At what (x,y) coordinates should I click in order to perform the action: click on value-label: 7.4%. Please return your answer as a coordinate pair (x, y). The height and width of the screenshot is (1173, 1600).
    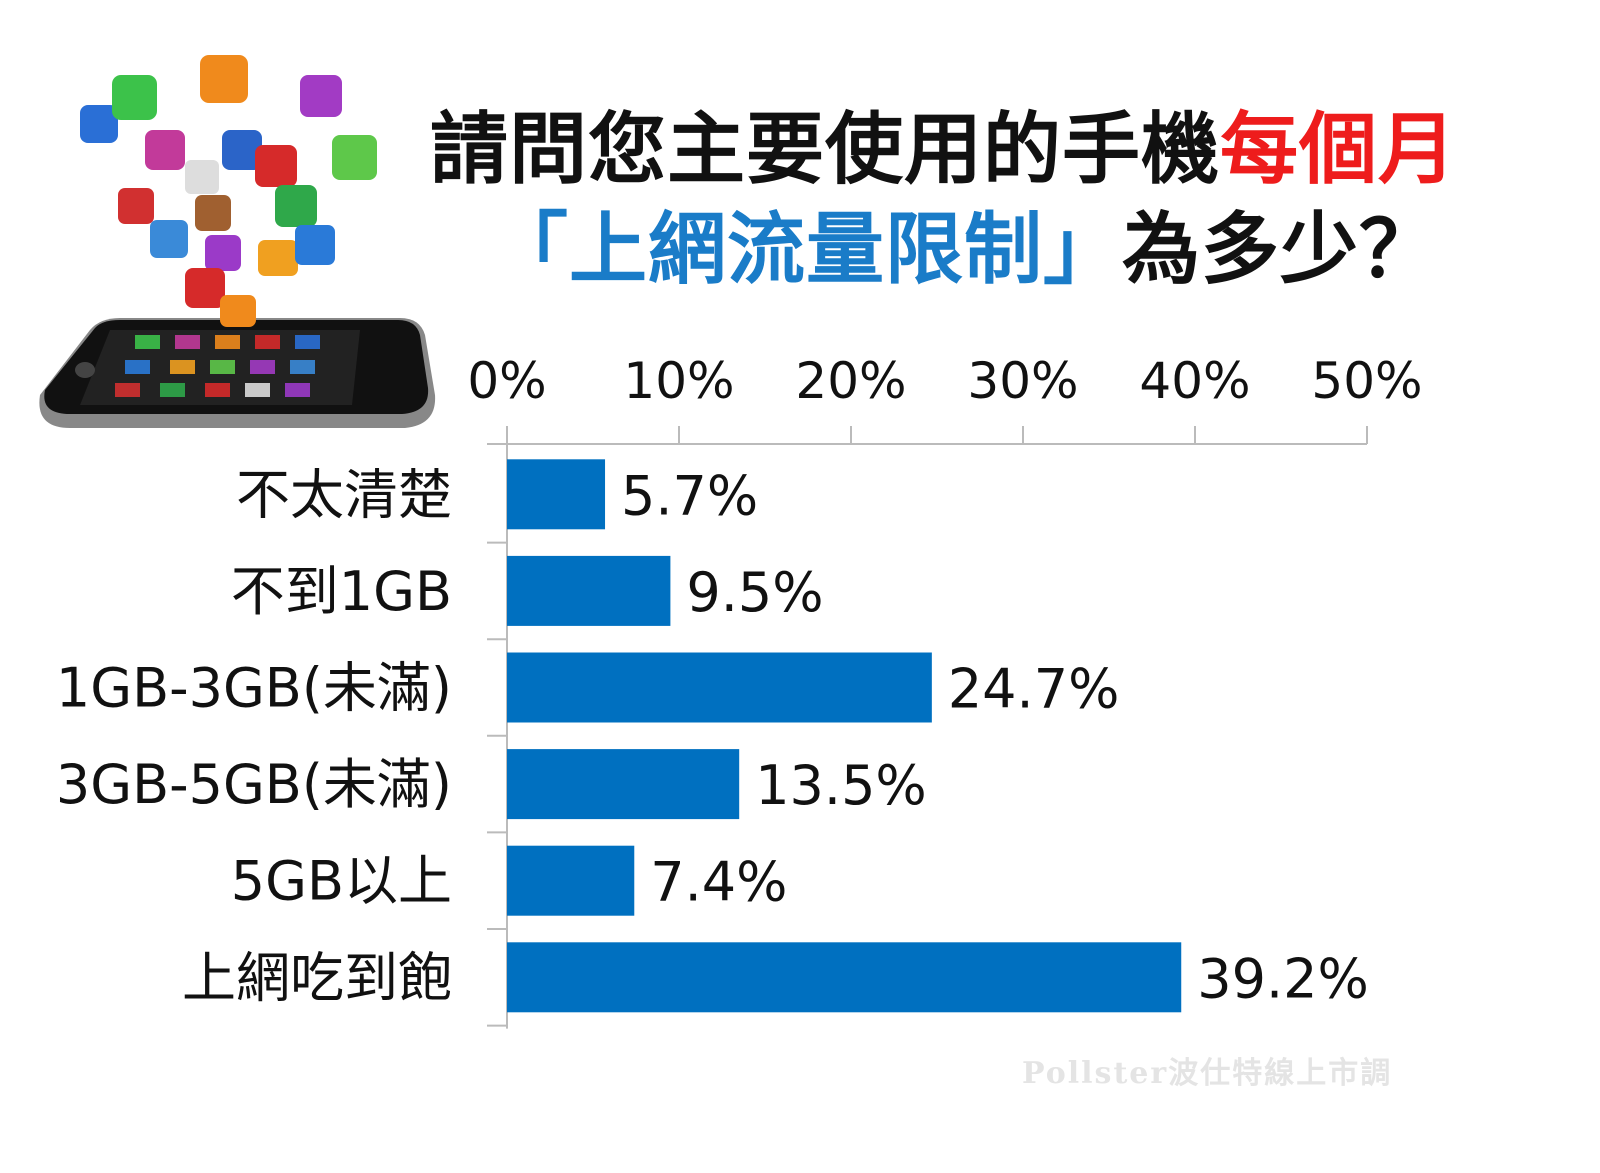
    Looking at the image, I should click on (718, 882).